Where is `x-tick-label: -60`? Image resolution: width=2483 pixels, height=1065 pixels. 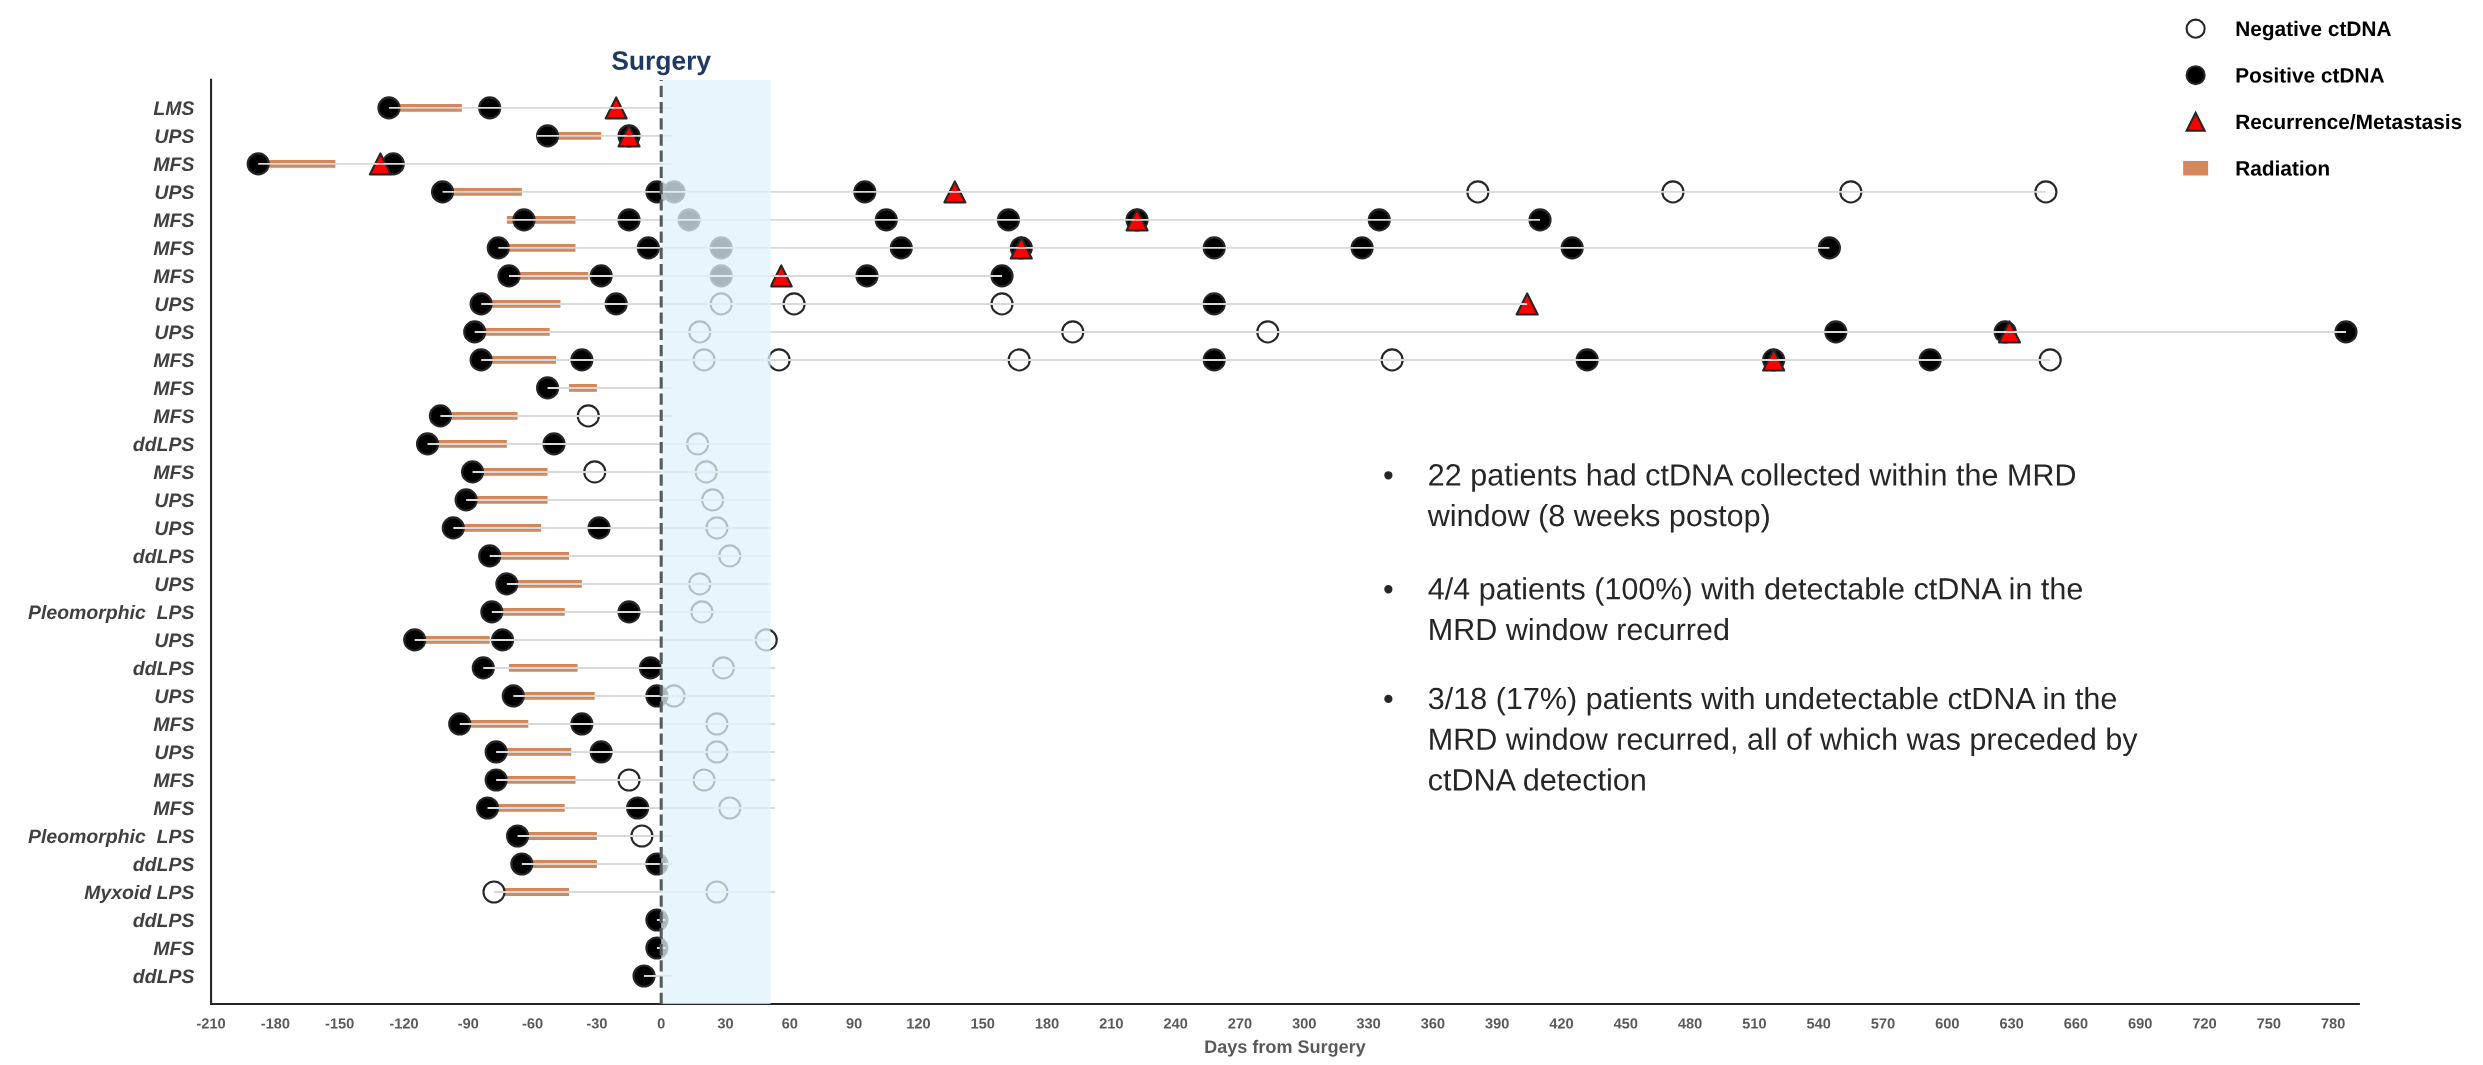 x-tick-label: -60 is located at coordinates (532, 1023).